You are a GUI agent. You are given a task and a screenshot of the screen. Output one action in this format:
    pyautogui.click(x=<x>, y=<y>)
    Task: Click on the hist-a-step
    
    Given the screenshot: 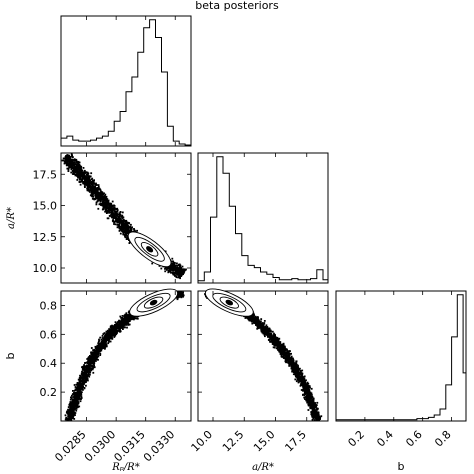 What is the action you would take?
    pyautogui.click(x=263, y=219)
    